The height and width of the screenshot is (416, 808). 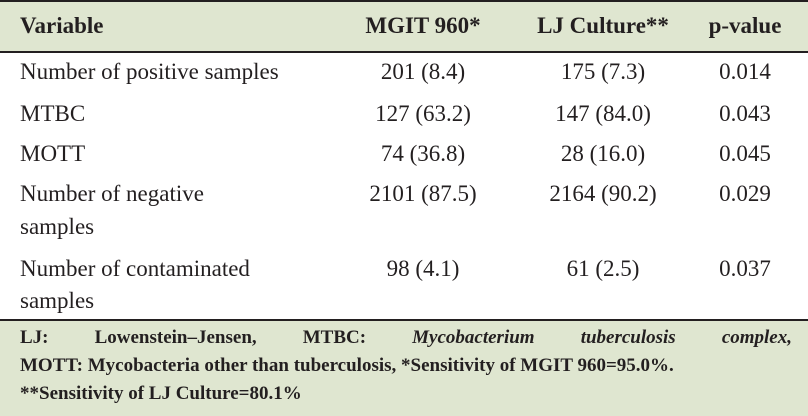 What do you see at coordinates (423, 268) in the screenshot?
I see `row-mgit: 98 (4.1)` at bounding box center [423, 268].